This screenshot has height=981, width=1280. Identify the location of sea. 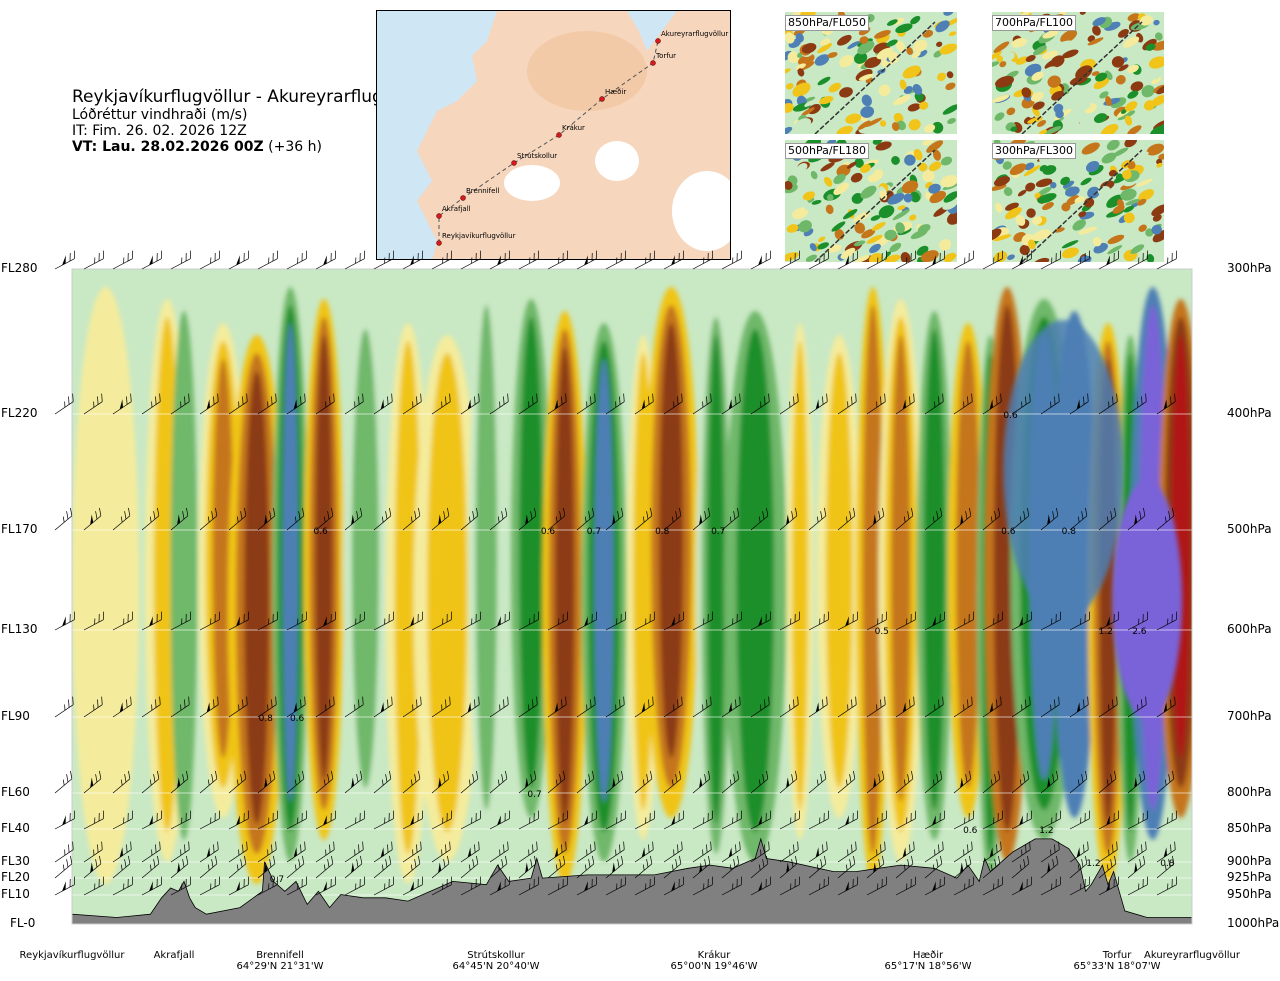
(437, 135).